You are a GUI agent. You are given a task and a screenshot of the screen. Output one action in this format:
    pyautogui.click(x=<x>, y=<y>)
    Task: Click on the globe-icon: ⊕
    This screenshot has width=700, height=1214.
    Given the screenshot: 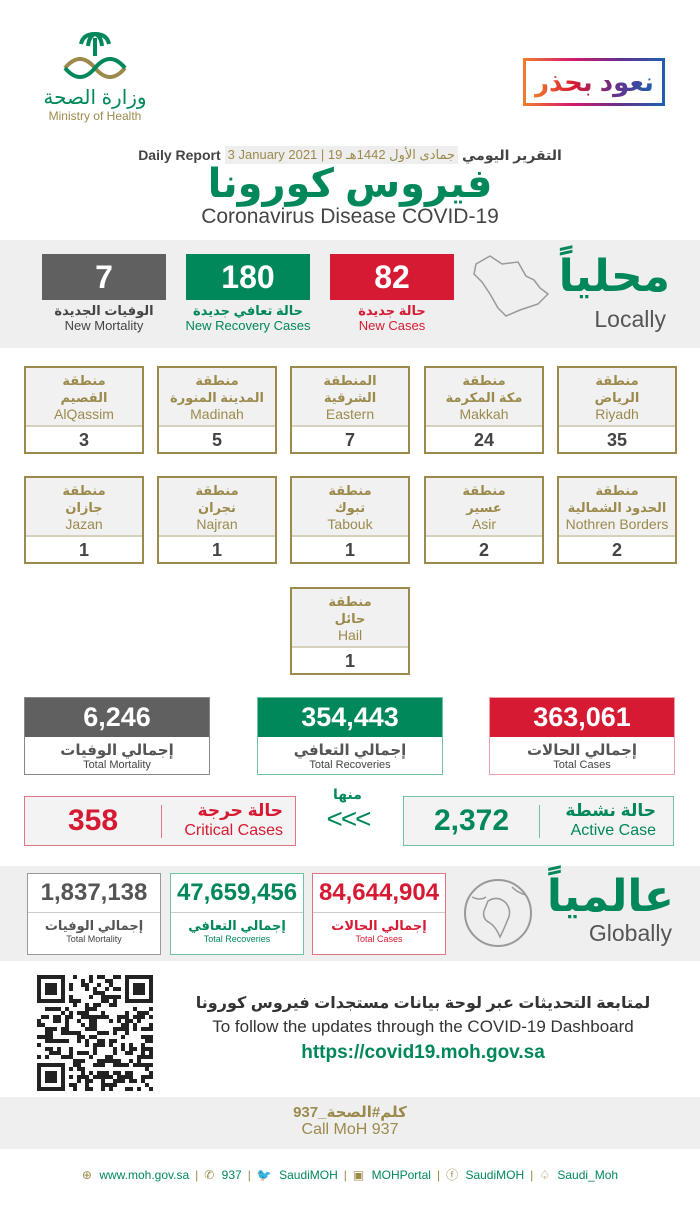 What is the action you would take?
    pyautogui.click(x=86, y=1175)
    